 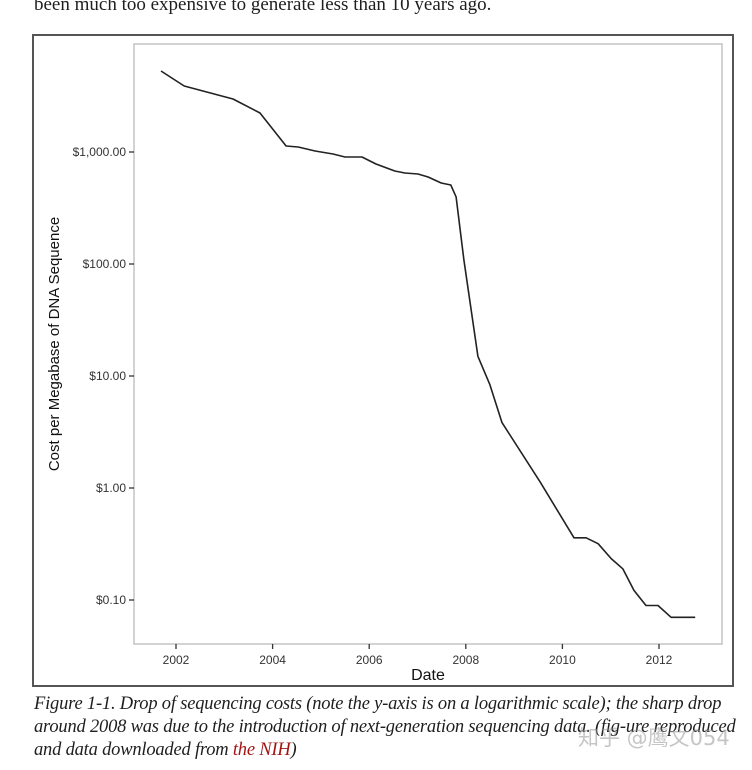 I want to click on x-axis-label: Date, so click(x=428, y=675).